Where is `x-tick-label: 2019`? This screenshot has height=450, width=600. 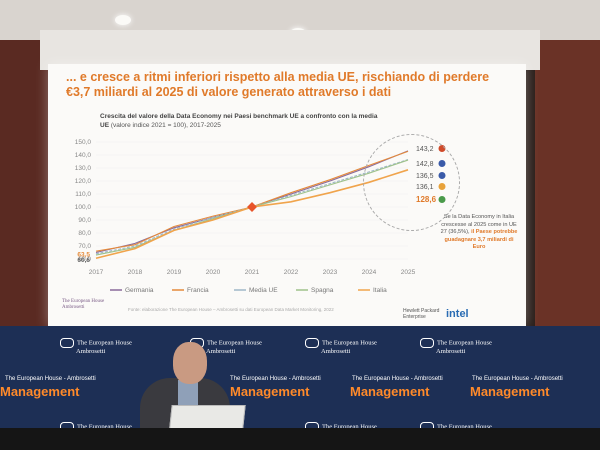
x-tick-label: 2019 is located at coordinates (174, 272).